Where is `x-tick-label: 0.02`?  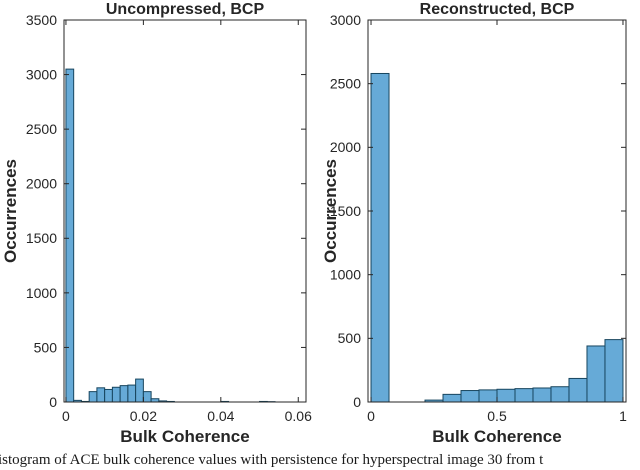
x-tick-label: 0.02 is located at coordinates (143, 416).